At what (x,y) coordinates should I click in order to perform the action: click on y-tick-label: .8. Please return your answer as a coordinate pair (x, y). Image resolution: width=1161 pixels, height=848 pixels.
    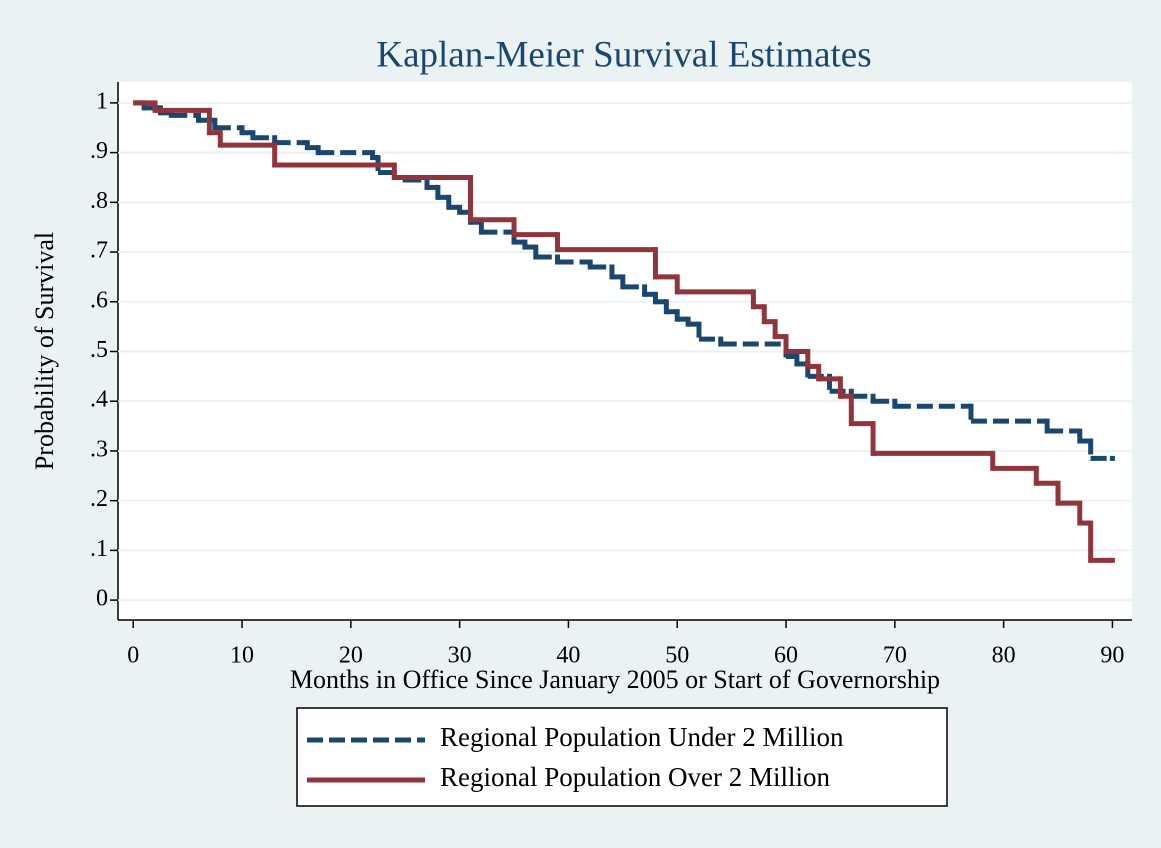
    Looking at the image, I should click on (99, 201).